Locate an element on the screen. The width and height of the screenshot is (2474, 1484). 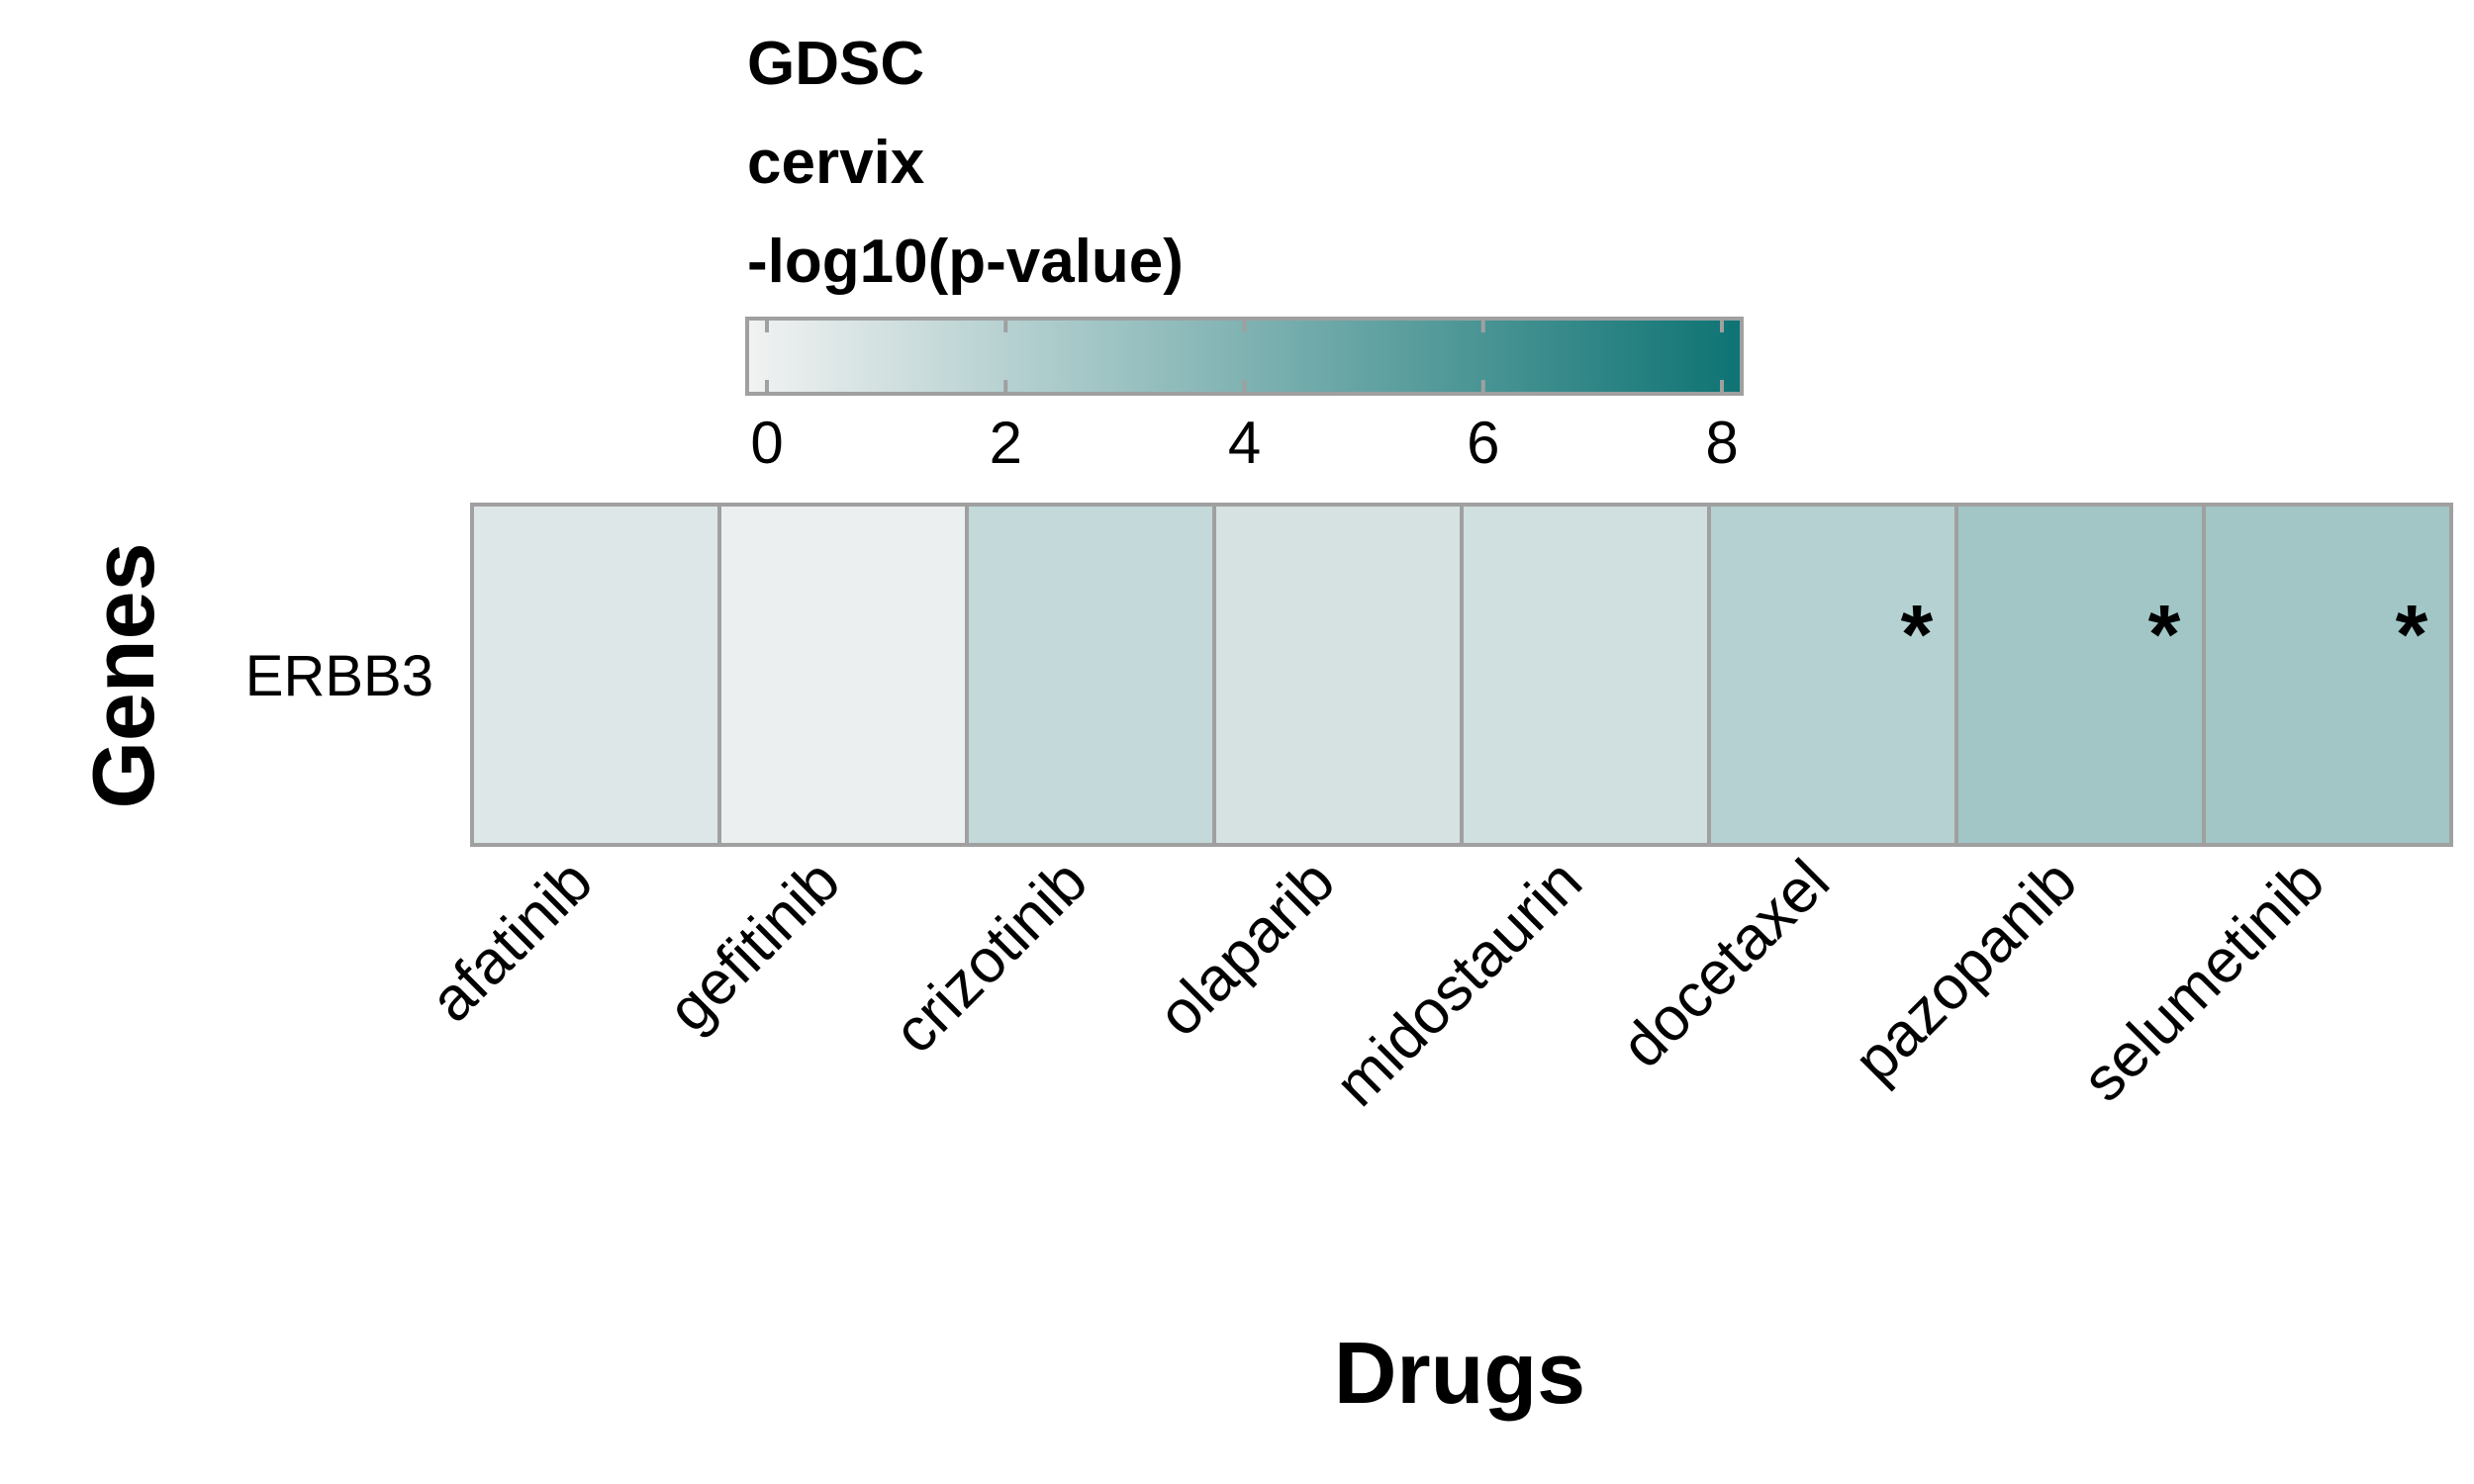
y-axis-label: Genes is located at coordinates (123, 675).